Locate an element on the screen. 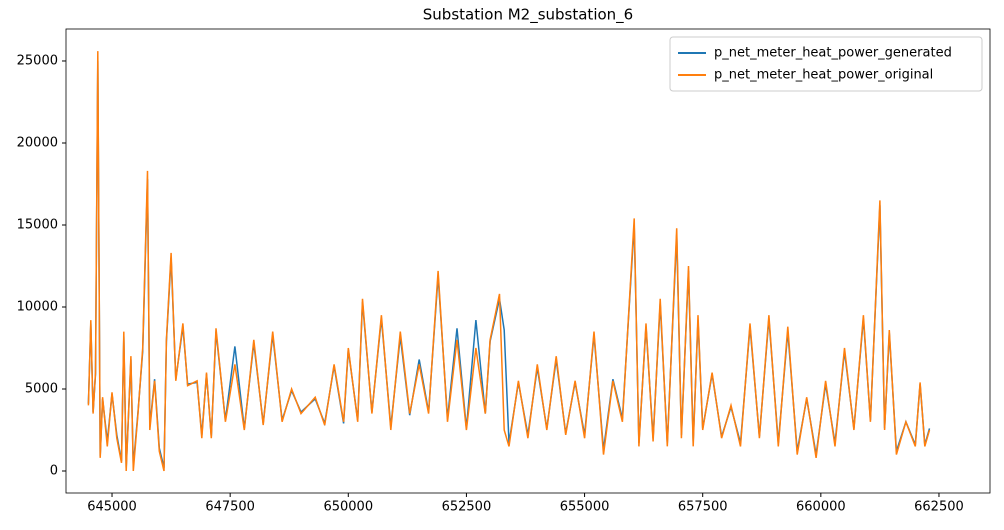 The height and width of the screenshot is (530, 1004). x-tick-label: 650000 is located at coordinates (348, 507).